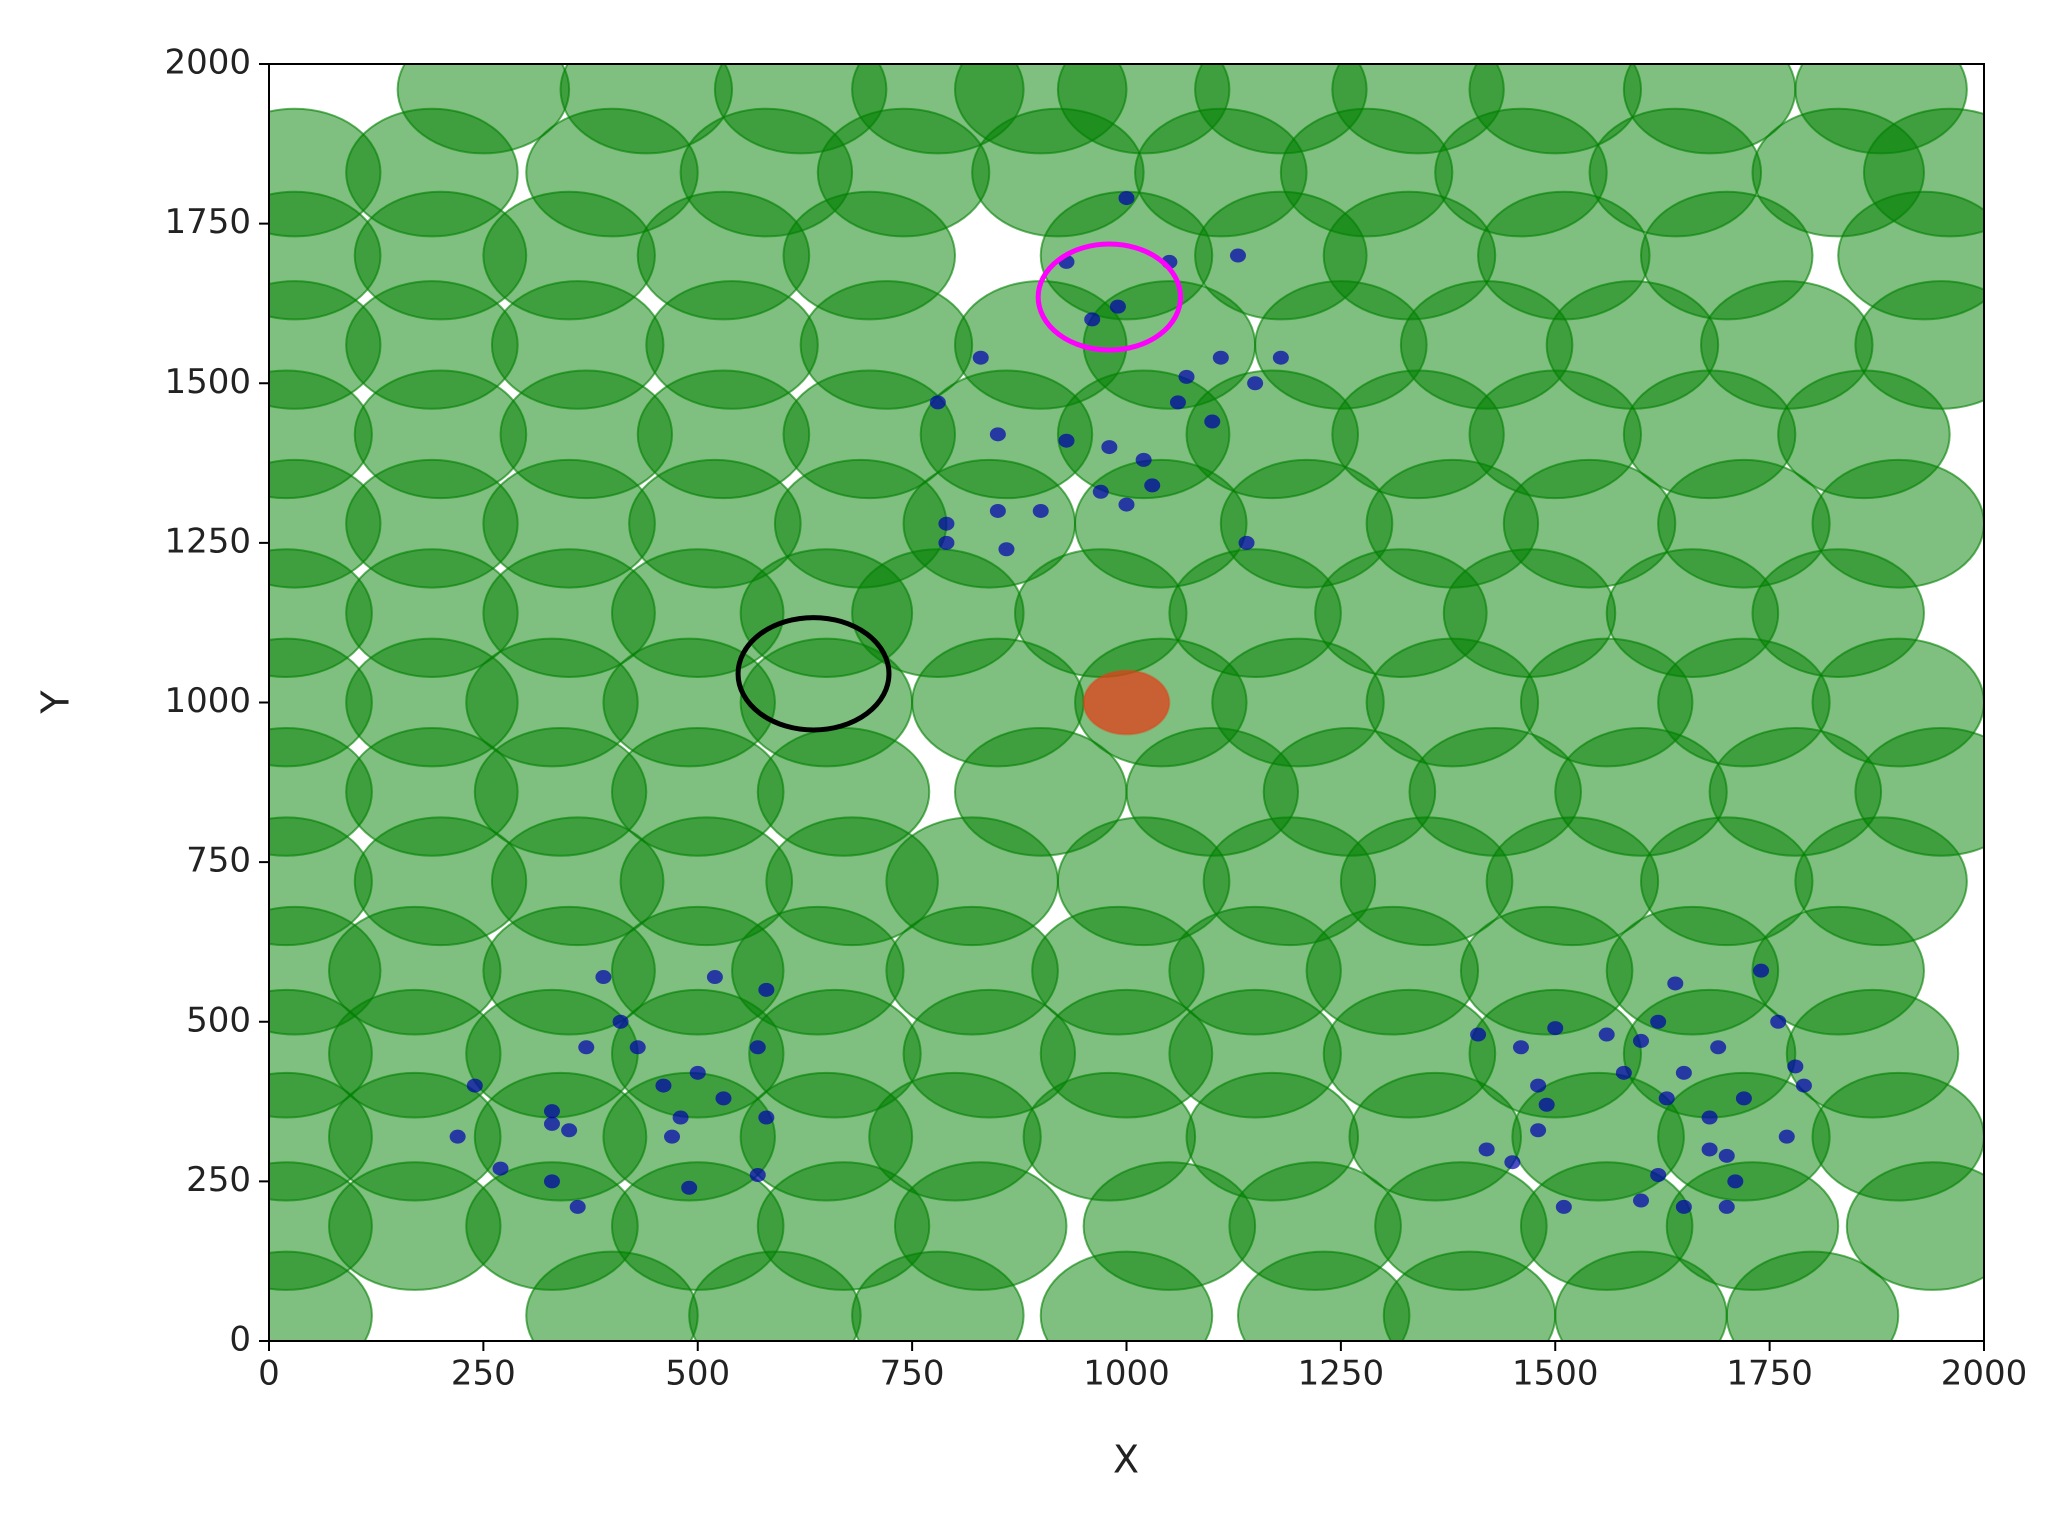 The height and width of the screenshot is (1514, 2068). What do you see at coordinates (483, 1374) in the screenshot?
I see `x-tick-label: 250` at bounding box center [483, 1374].